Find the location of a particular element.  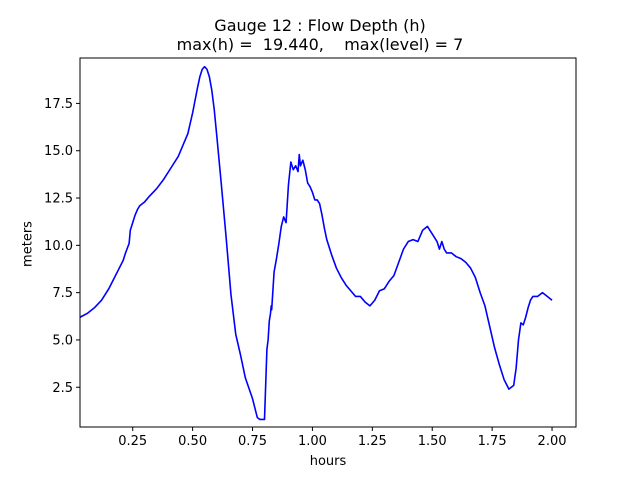

y-tick-label: 10.0 is located at coordinates (58, 246).